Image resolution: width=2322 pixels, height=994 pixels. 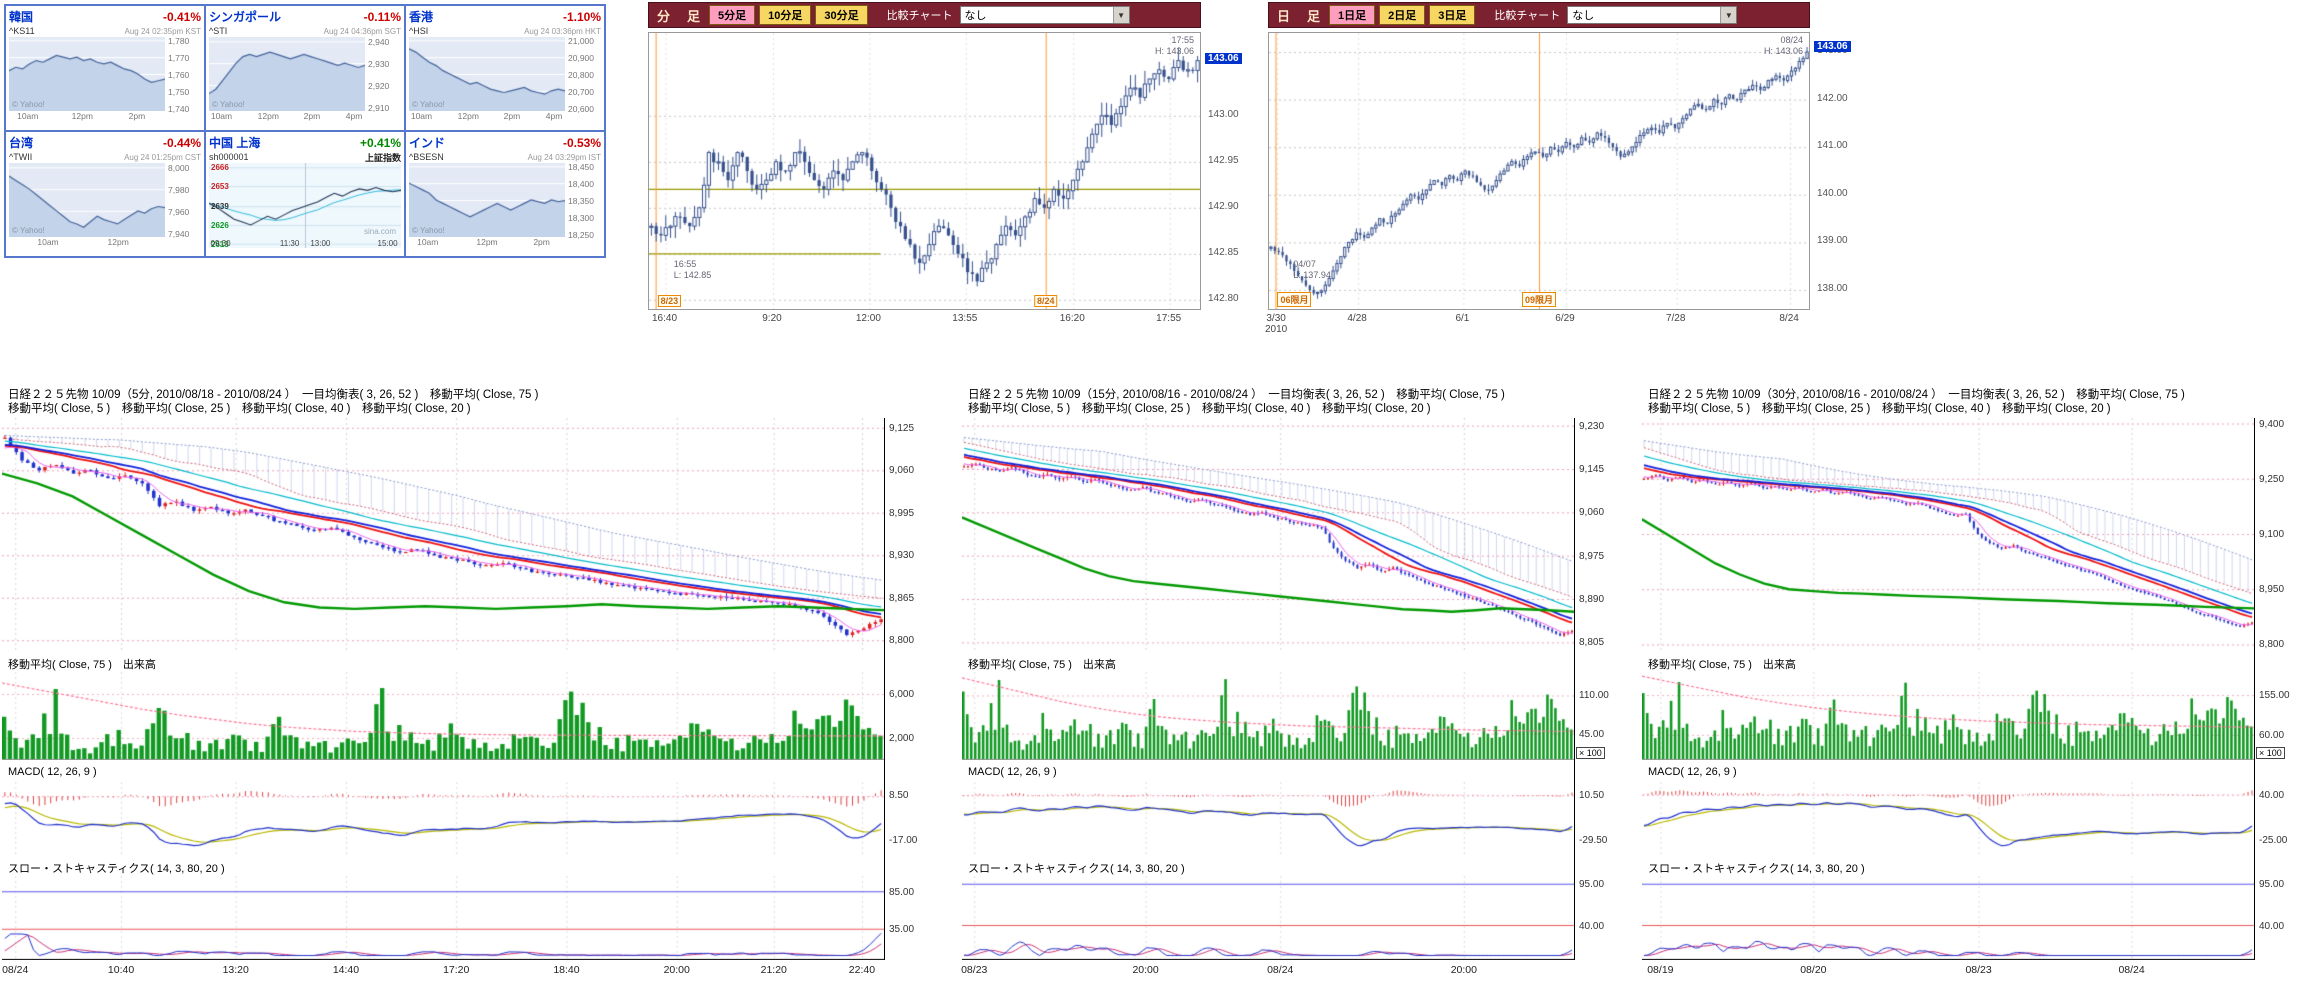 I want to click on tab-10分足: 10分足, so click(x=785, y=15).